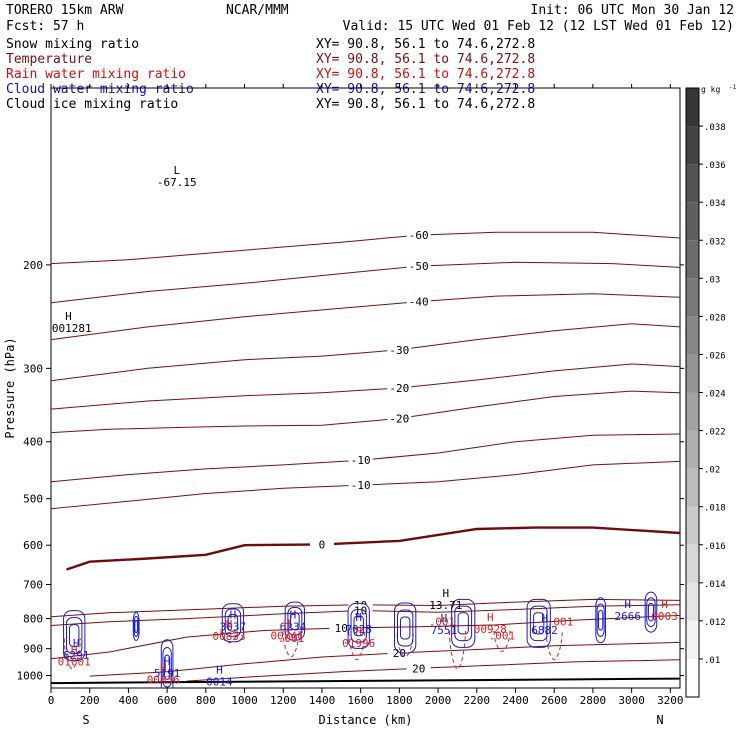  Describe the element at coordinates (593, 700) in the screenshot. I see `x-tick-label: 2800` at that location.